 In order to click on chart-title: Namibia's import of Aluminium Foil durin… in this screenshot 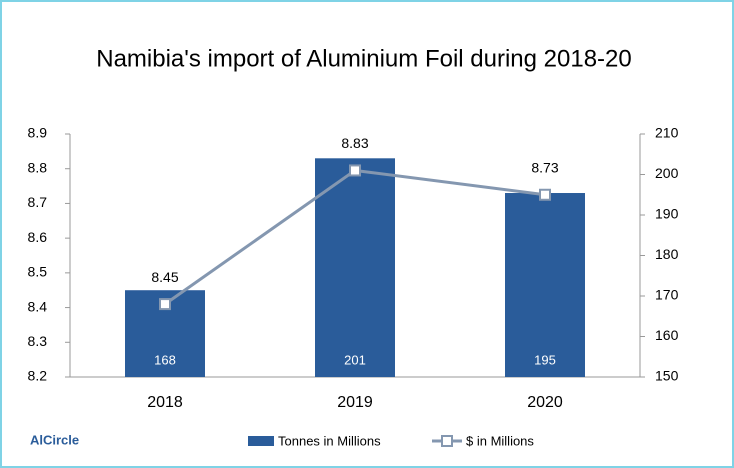, I will do `click(364, 58)`.